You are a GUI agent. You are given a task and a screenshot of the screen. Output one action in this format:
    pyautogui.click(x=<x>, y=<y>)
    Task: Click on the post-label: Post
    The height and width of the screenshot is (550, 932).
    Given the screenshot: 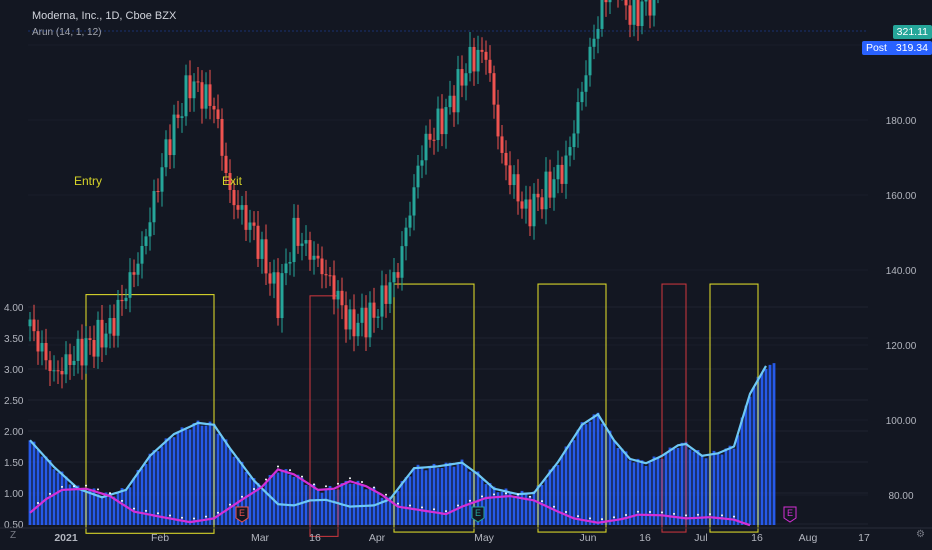 What is the action you would take?
    pyautogui.click(x=876, y=48)
    